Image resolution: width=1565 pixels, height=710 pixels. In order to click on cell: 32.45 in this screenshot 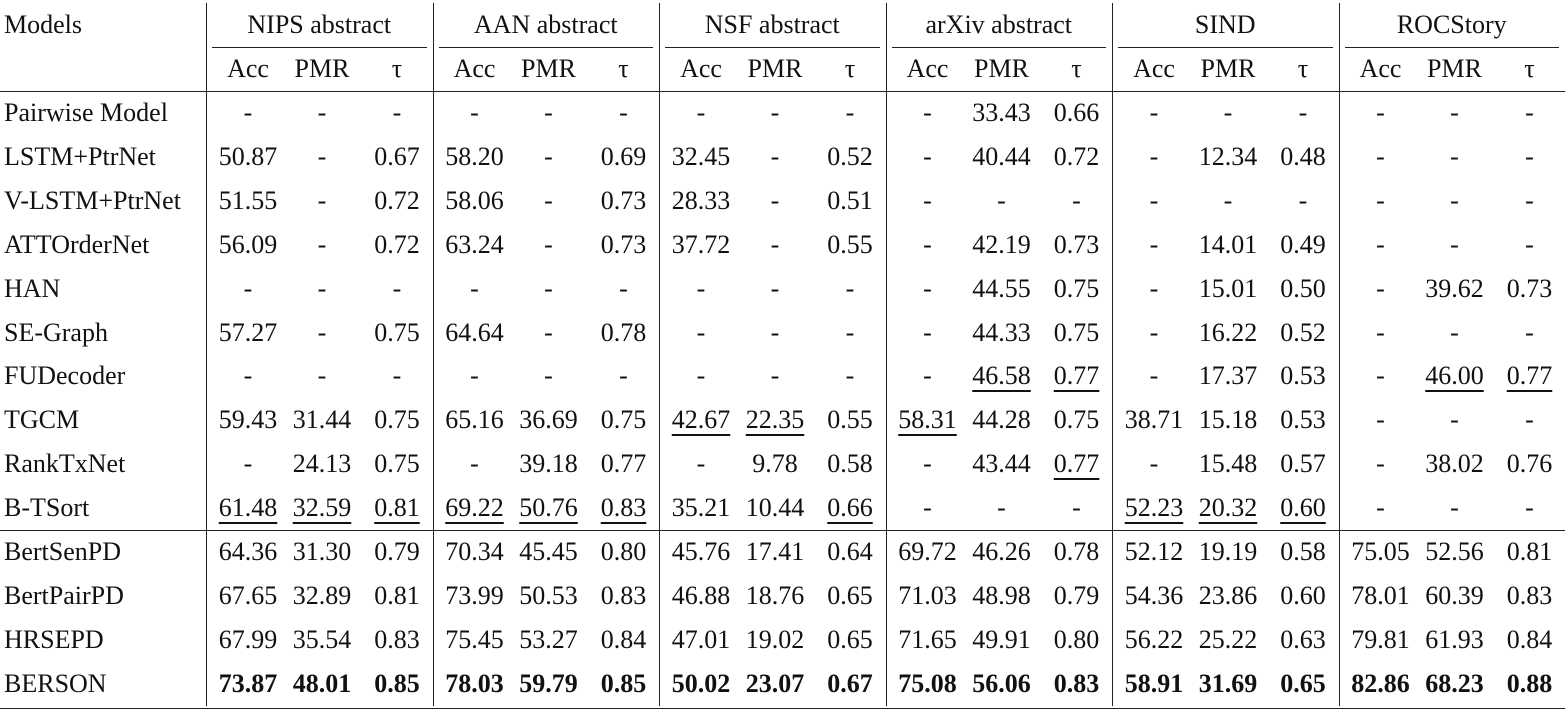, I will do `click(701, 156)`.